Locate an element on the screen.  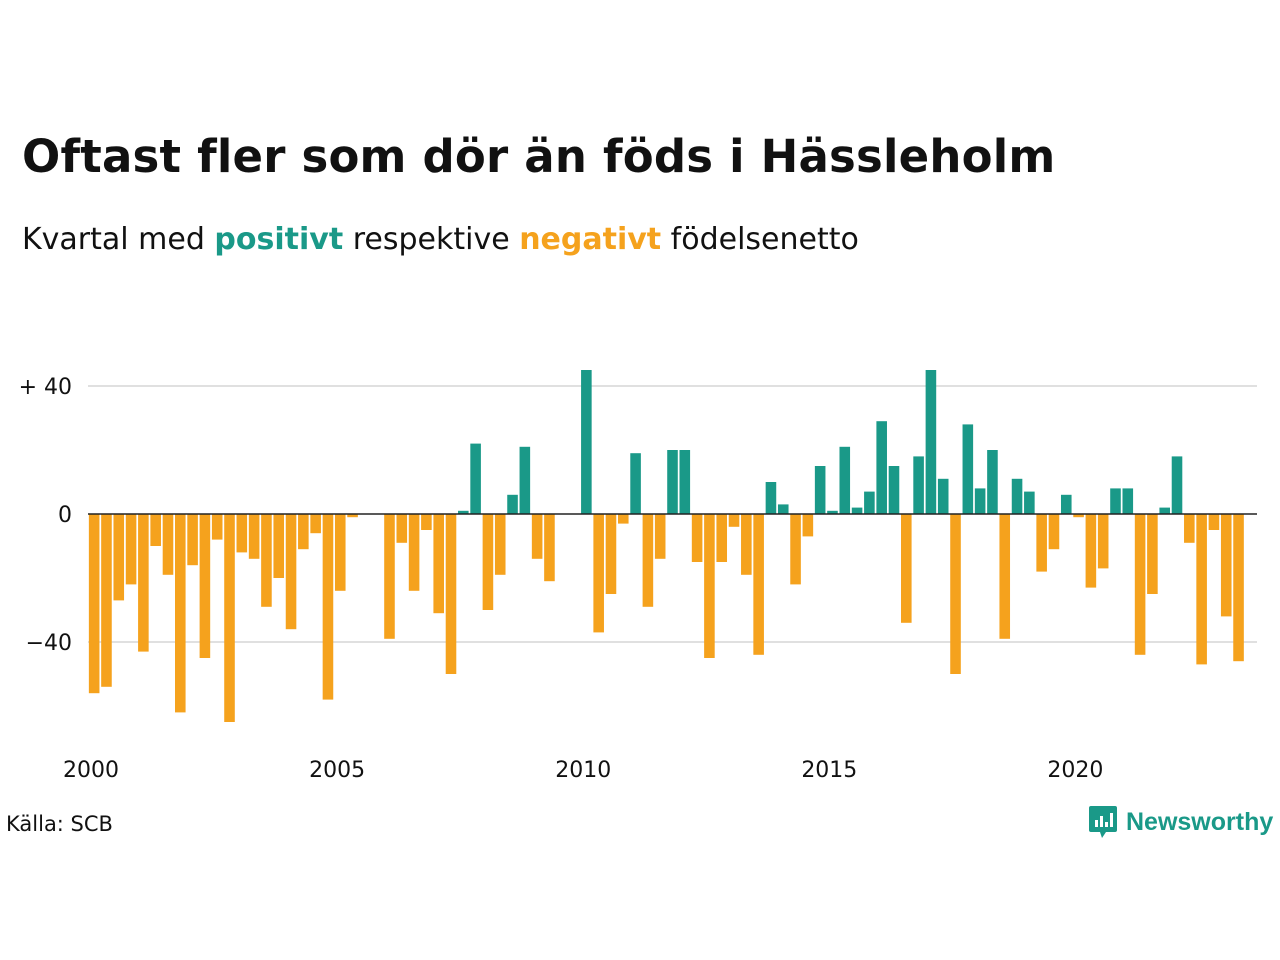
y-tick-label: −40 is located at coordinates (49, 643).